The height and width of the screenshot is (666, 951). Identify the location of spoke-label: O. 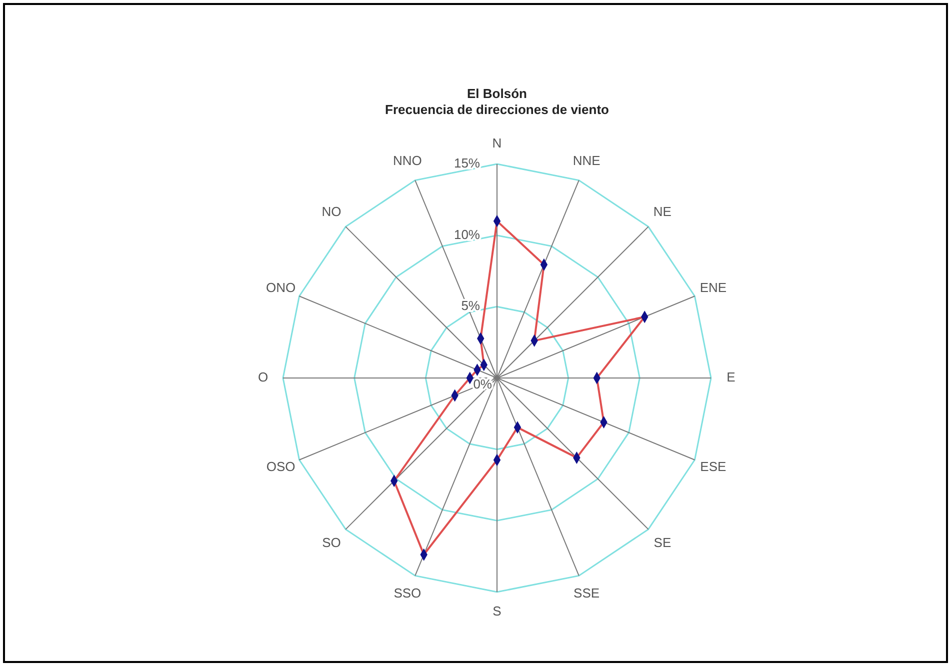
(263, 376).